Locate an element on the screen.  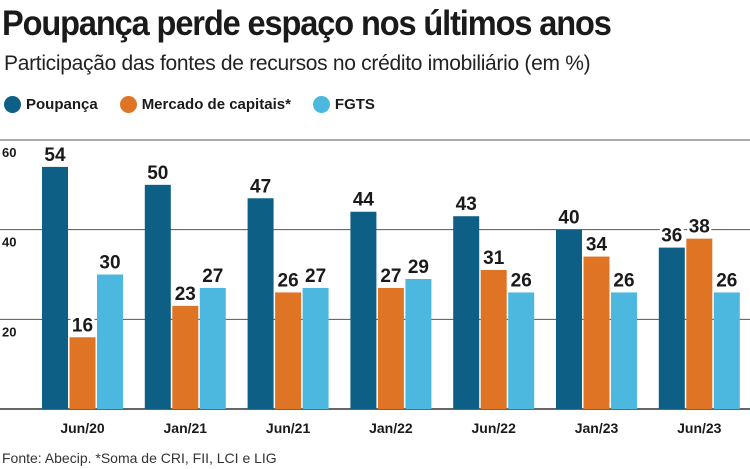
x-tick-label: Jun/20 is located at coordinates (82, 428).